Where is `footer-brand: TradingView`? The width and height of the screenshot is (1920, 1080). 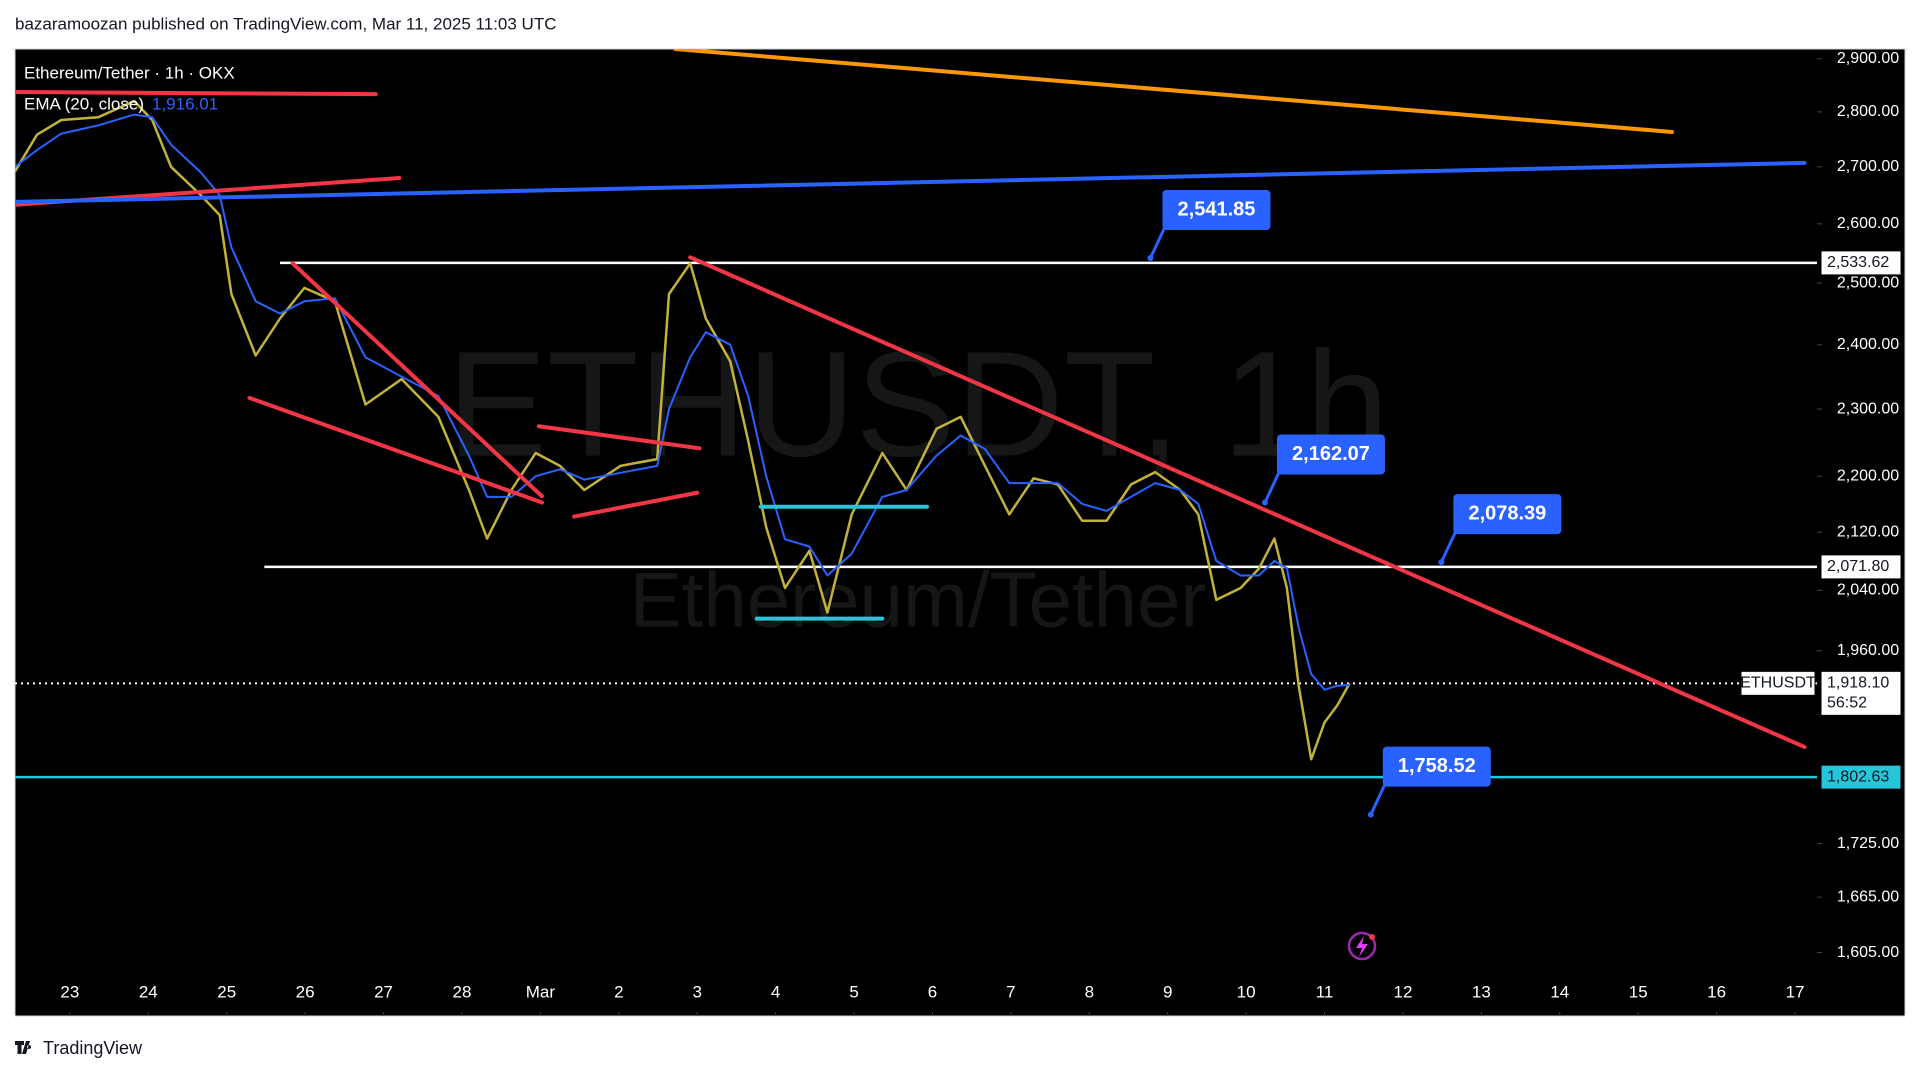
footer-brand: TradingView is located at coordinates (93, 1048).